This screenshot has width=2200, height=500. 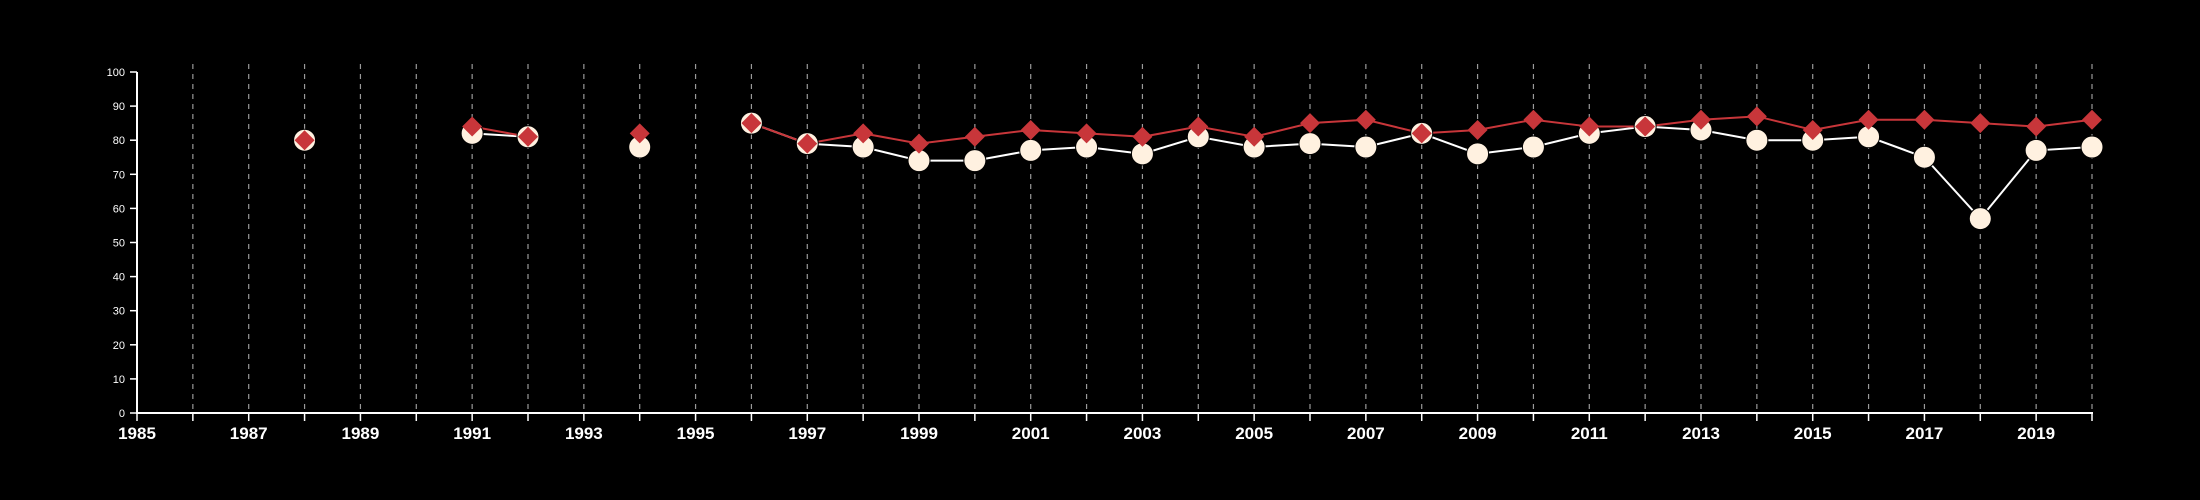 What do you see at coordinates (1478, 433) in the screenshot?
I see `x-tick-label: 2009` at bounding box center [1478, 433].